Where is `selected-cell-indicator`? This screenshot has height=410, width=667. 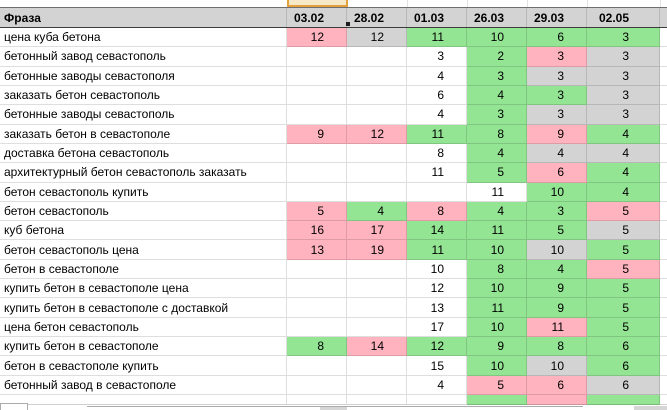 selected-cell-indicator is located at coordinates (317, 3).